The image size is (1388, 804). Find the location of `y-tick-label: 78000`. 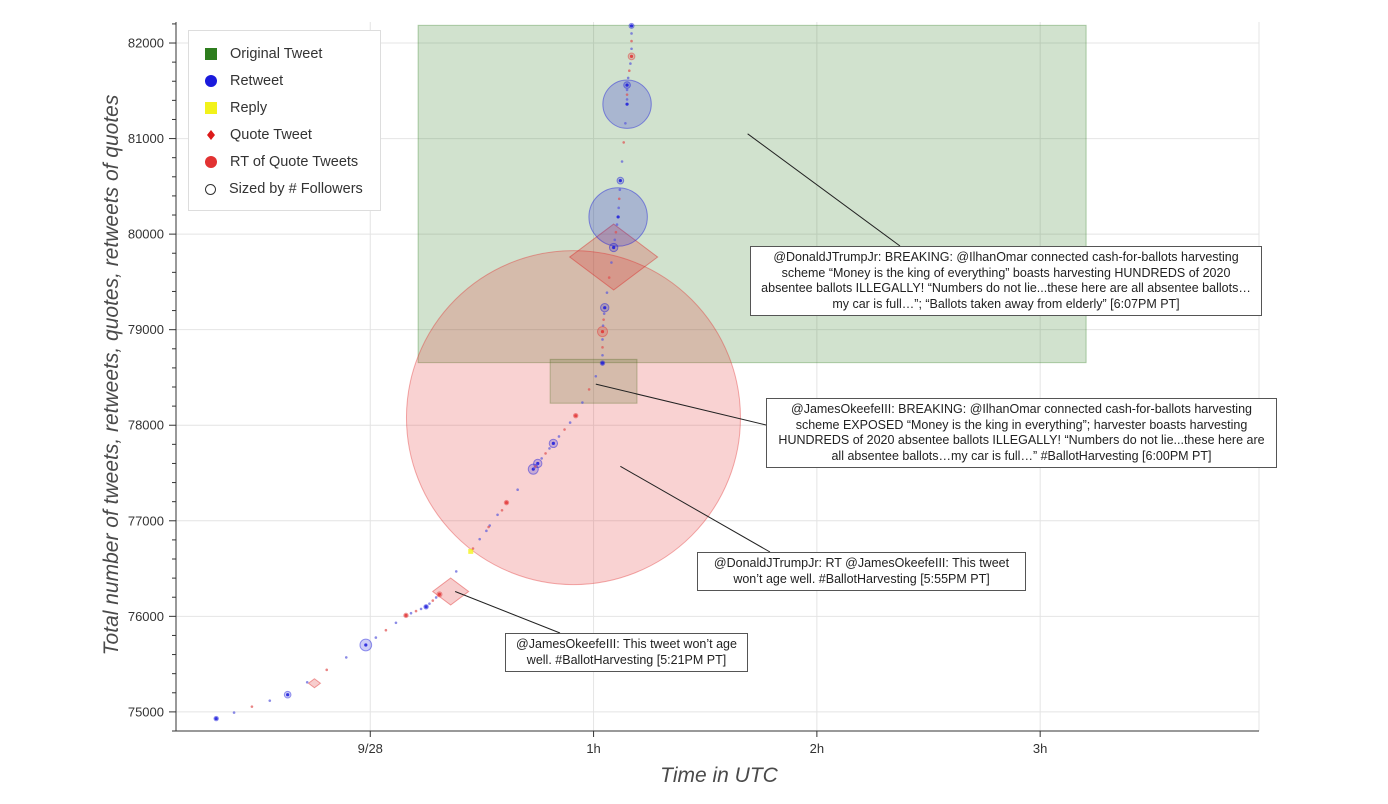

y-tick-label: 78000 is located at coordinates (146, 425).